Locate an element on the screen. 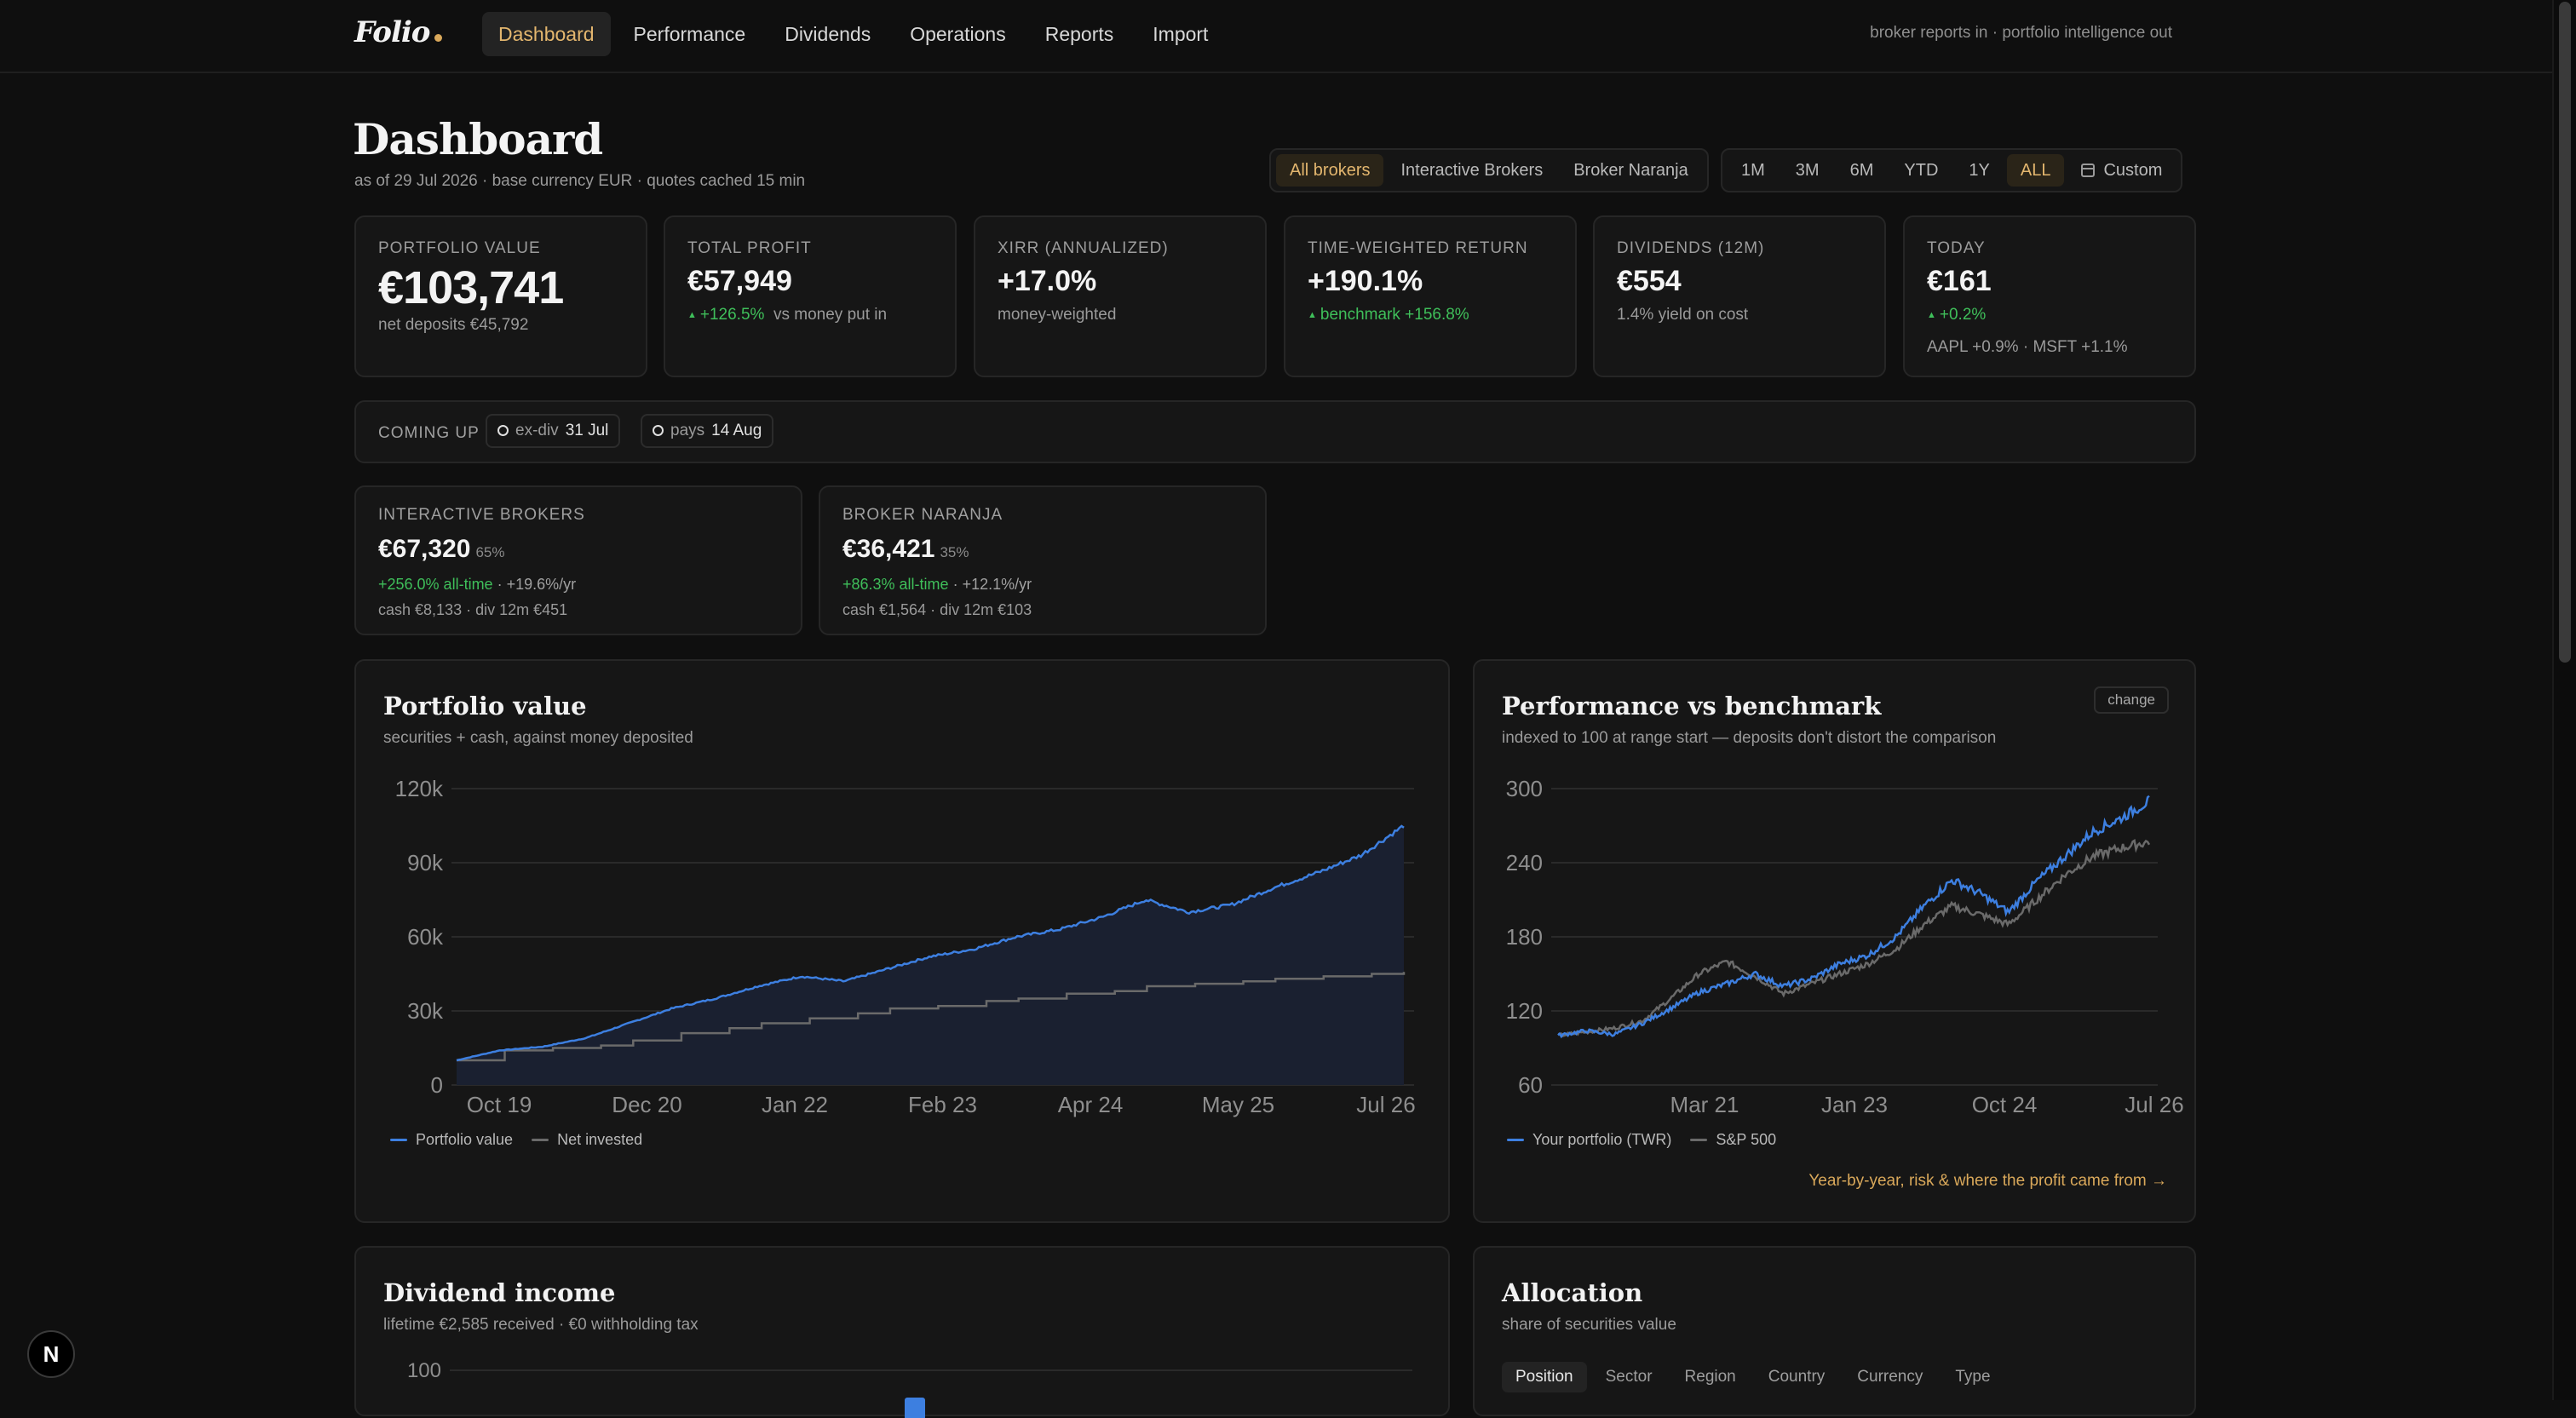 The height and width of the screenshot is (1418, 2576). change-benchmark-button: change is located at coordinates (2132, 700).